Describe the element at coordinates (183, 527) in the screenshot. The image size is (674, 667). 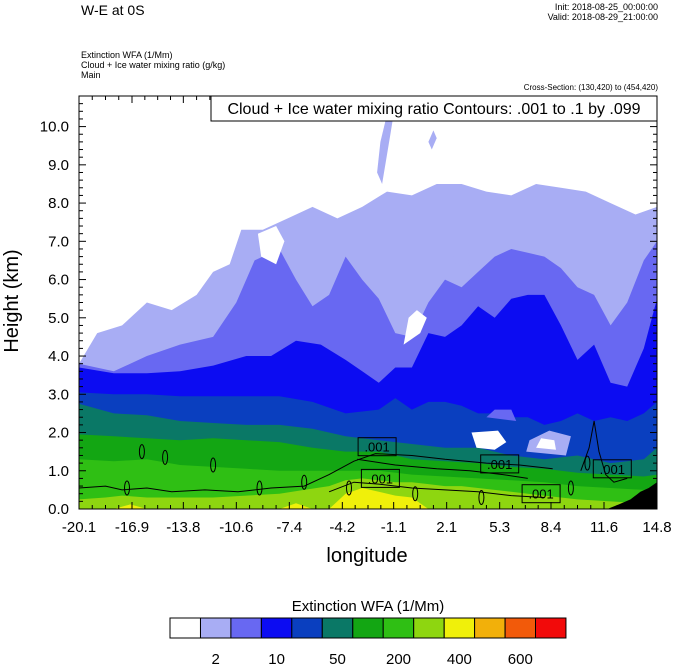
I see `x-tick-label: -13.8` at that location.